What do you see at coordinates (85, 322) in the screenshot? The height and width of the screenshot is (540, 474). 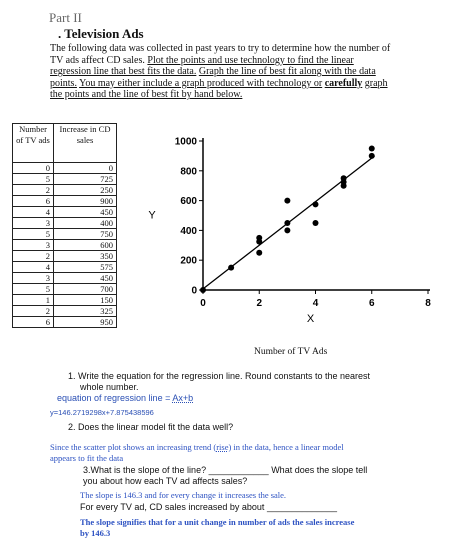 I see `cell-sales: 950` at bounding box center [85, 322].